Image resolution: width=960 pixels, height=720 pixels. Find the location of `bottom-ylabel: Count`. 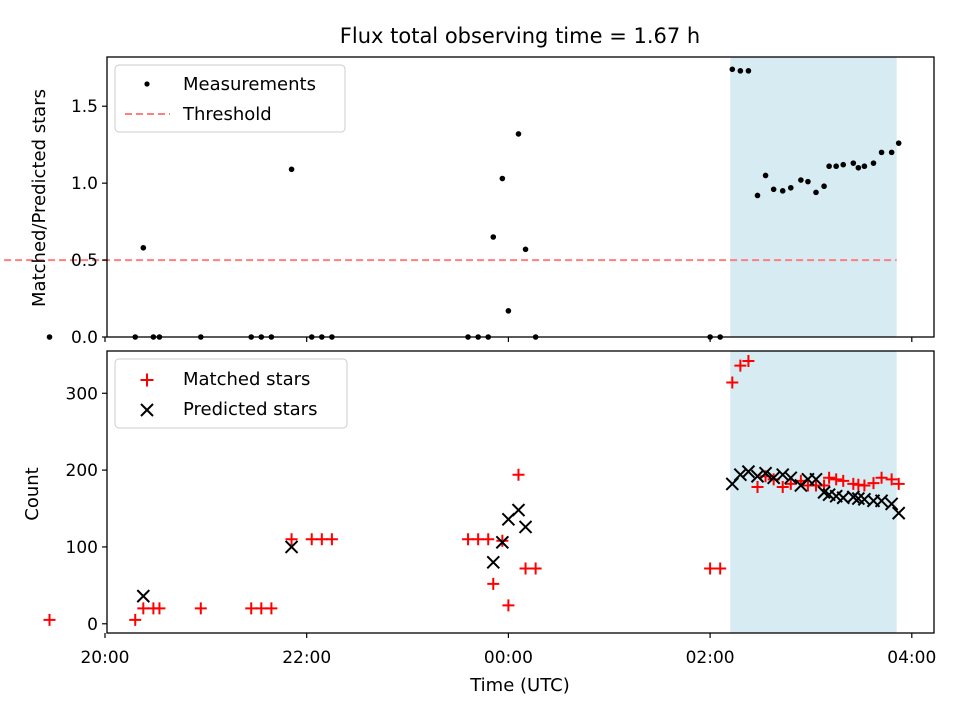

bottom-ylabel: Count is located at coordinates (32, 493).